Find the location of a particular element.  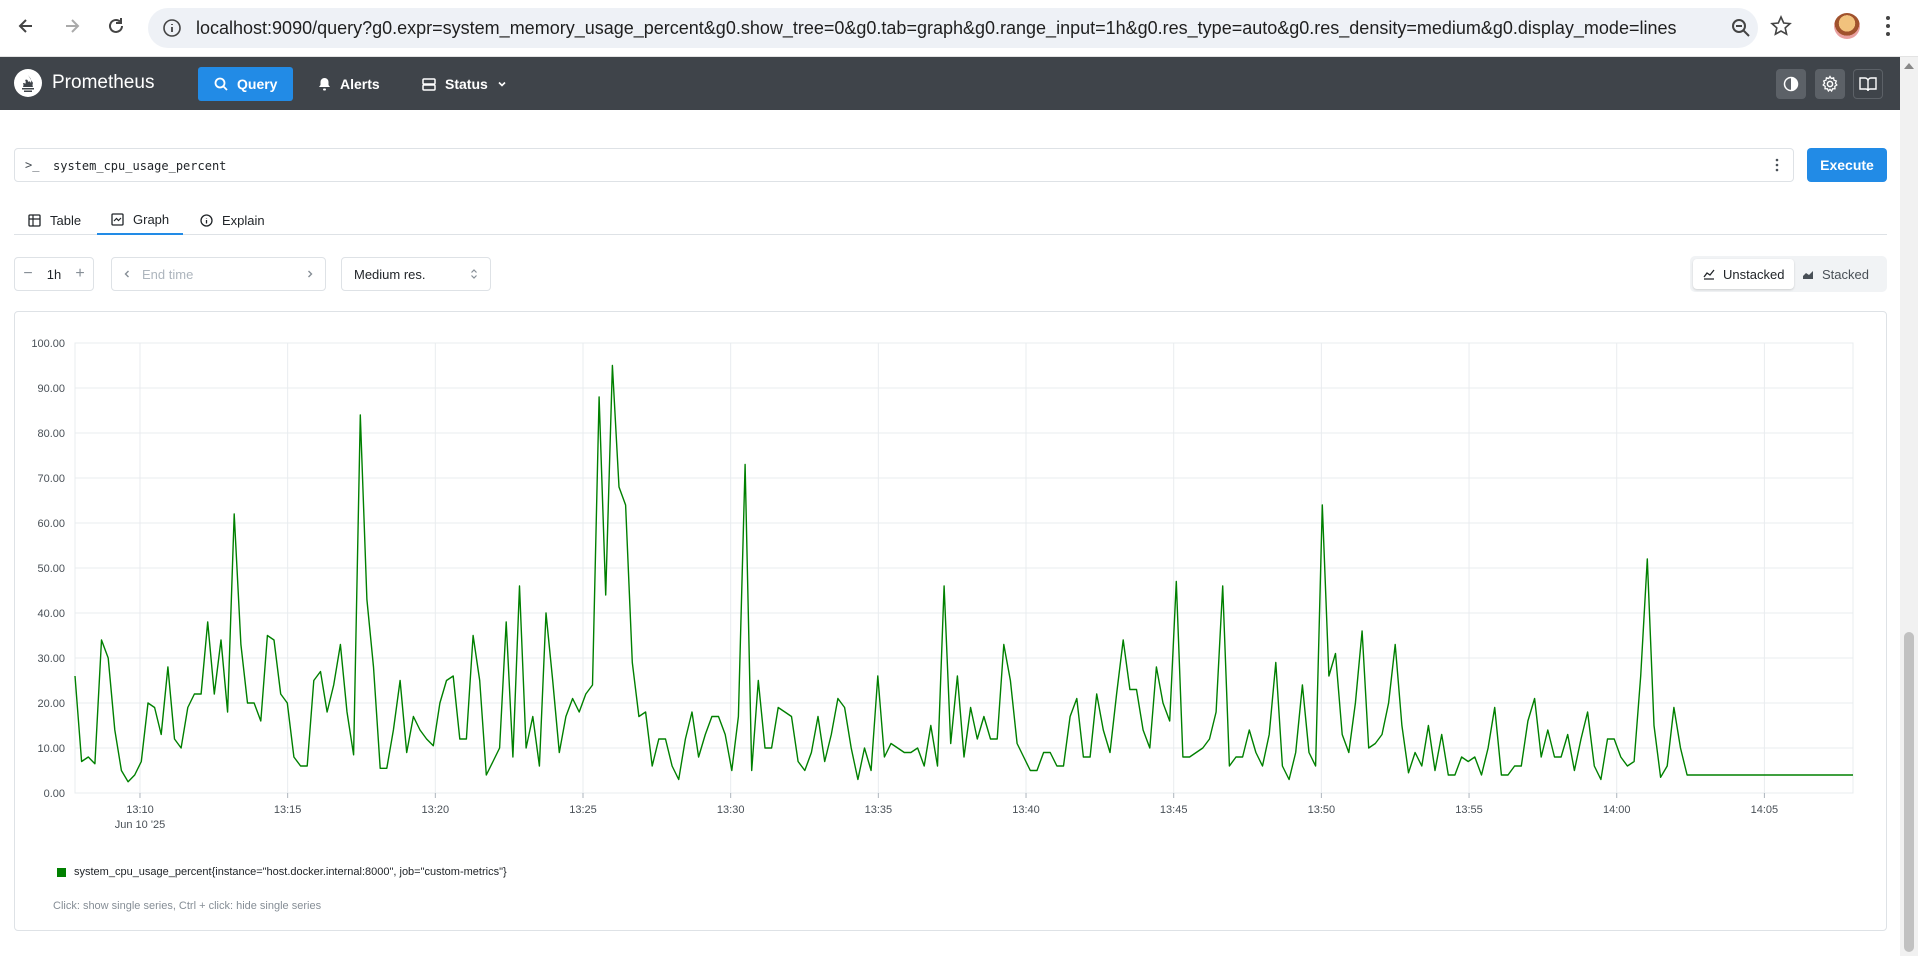

terminal-prompt-icon: >_ is located at coordinates (32, 165).